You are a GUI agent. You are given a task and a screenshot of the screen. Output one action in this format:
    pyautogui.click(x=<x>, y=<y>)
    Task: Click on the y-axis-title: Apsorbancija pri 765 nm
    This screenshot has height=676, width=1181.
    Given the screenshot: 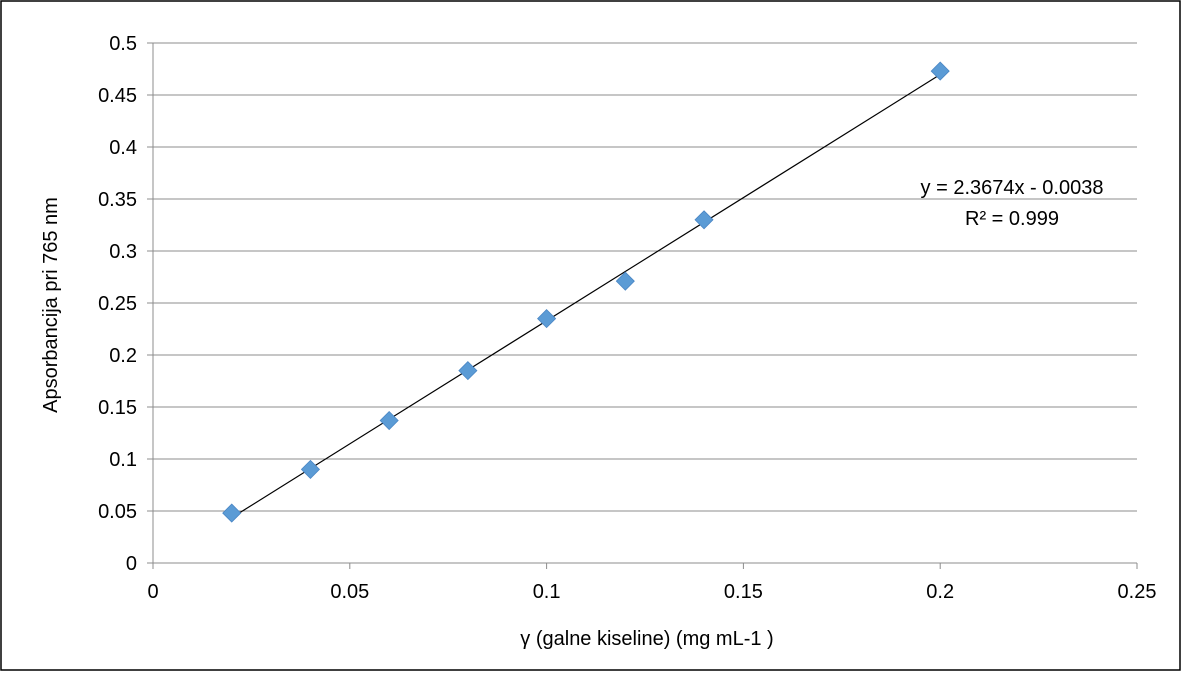 What is the action you would take?
    pyautogui.click(x=51, y=305)
    